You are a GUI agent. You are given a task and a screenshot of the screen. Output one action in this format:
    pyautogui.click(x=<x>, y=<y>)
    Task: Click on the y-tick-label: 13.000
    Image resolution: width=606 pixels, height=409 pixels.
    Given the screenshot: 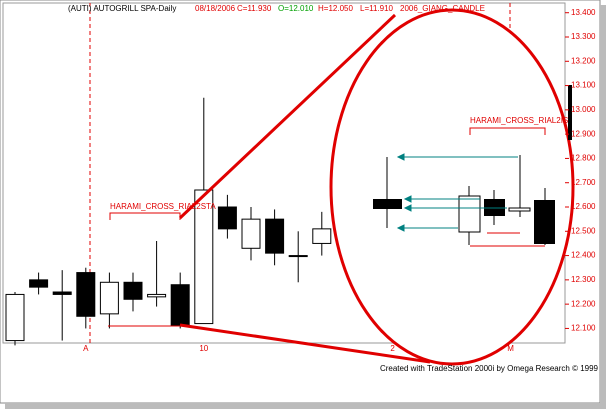 What is the action you would take?
    pyautogui.click(x=583, y=109)
    